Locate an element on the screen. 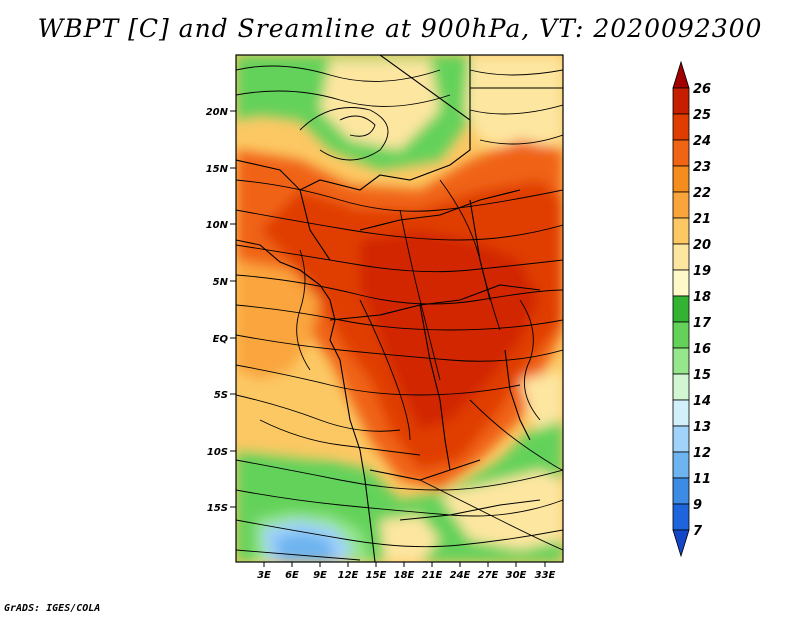  colorbar-label: 14 is located at coordinates (702, 401).